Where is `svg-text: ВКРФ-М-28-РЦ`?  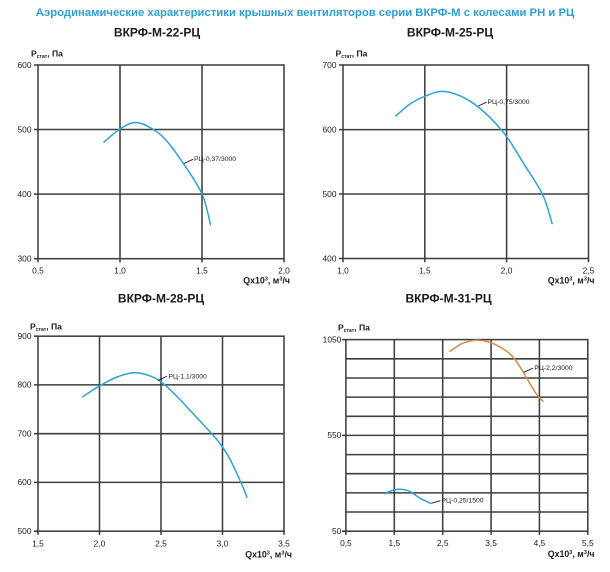
svg-text: ВКРФ-М-28-РЦ is located at coordinates (161, 299).